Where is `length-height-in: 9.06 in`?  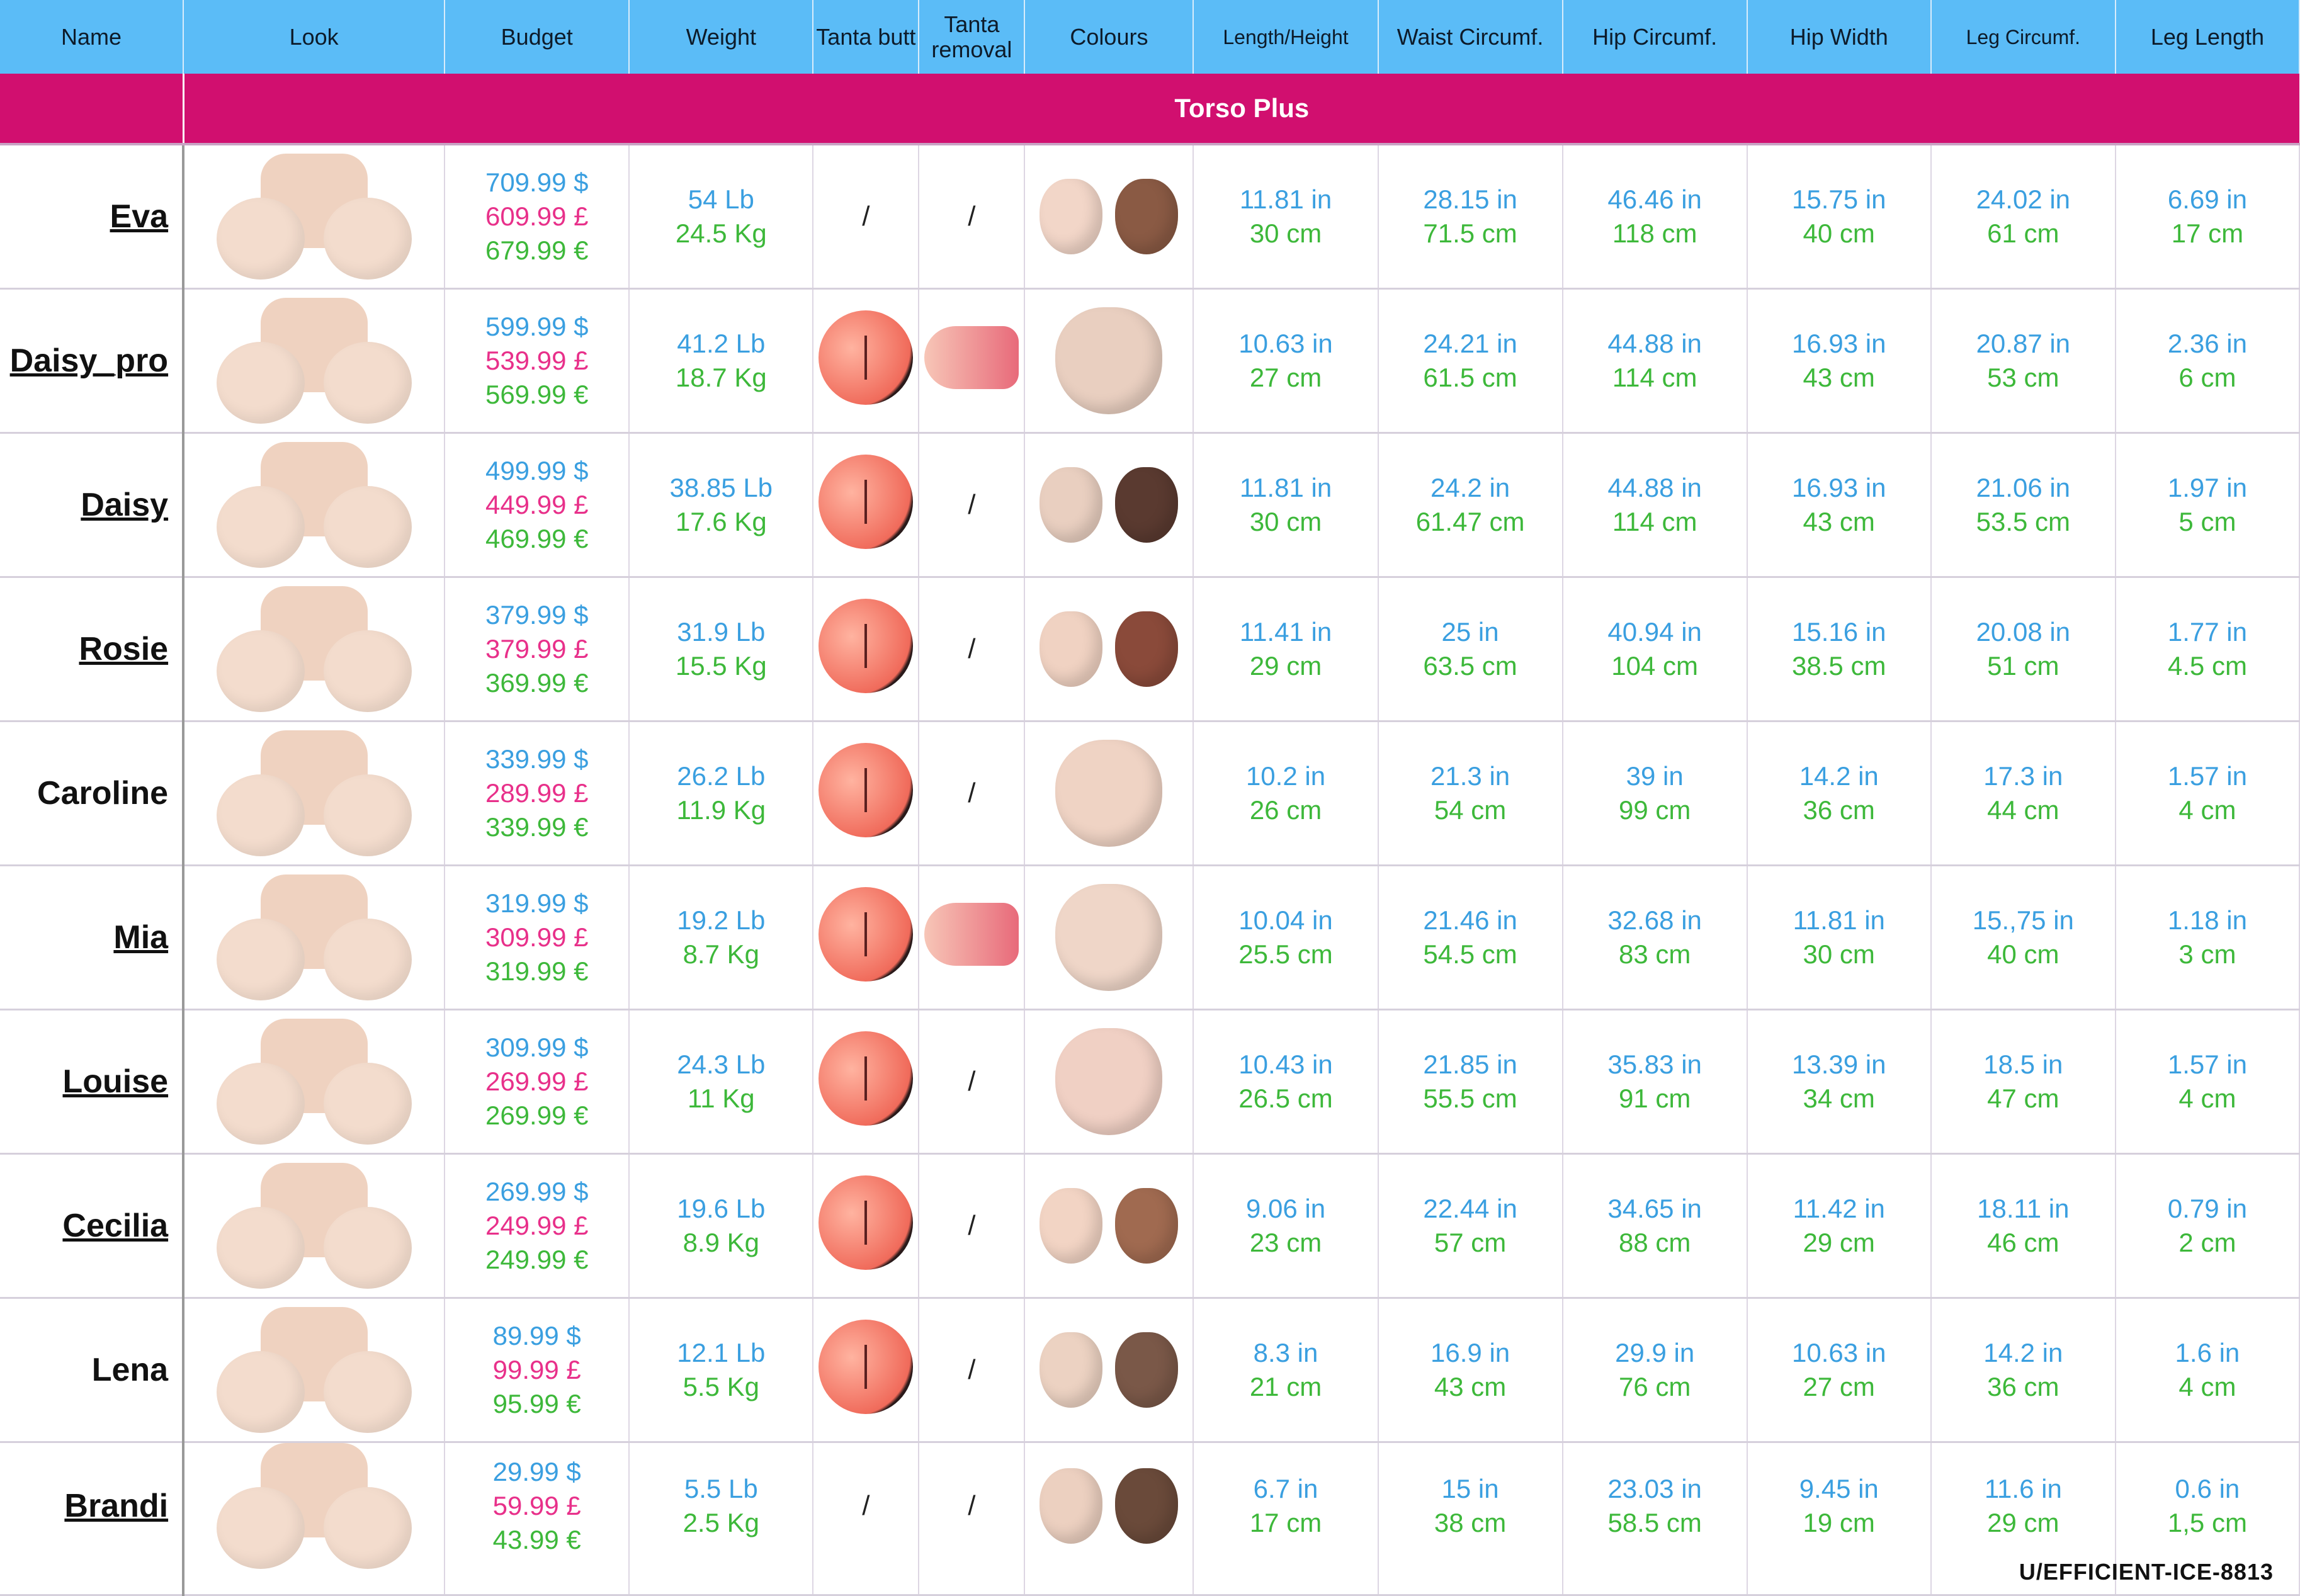
length-height-in: 9.06 in is located at coordinates (1285, 1208).